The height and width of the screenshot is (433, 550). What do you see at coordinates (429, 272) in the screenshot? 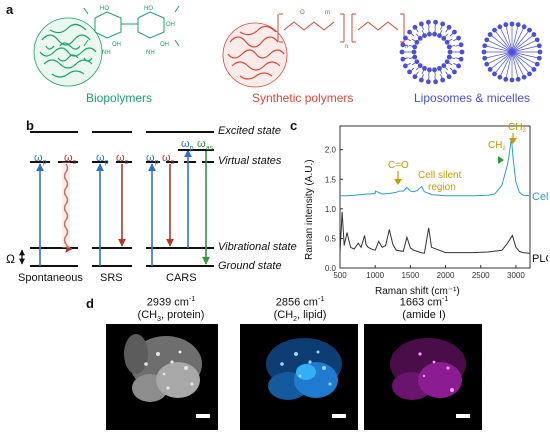
I see `x-axis-ticks: 500 1000 1500 2000 2500 3000` at bounding box center [429, 272].